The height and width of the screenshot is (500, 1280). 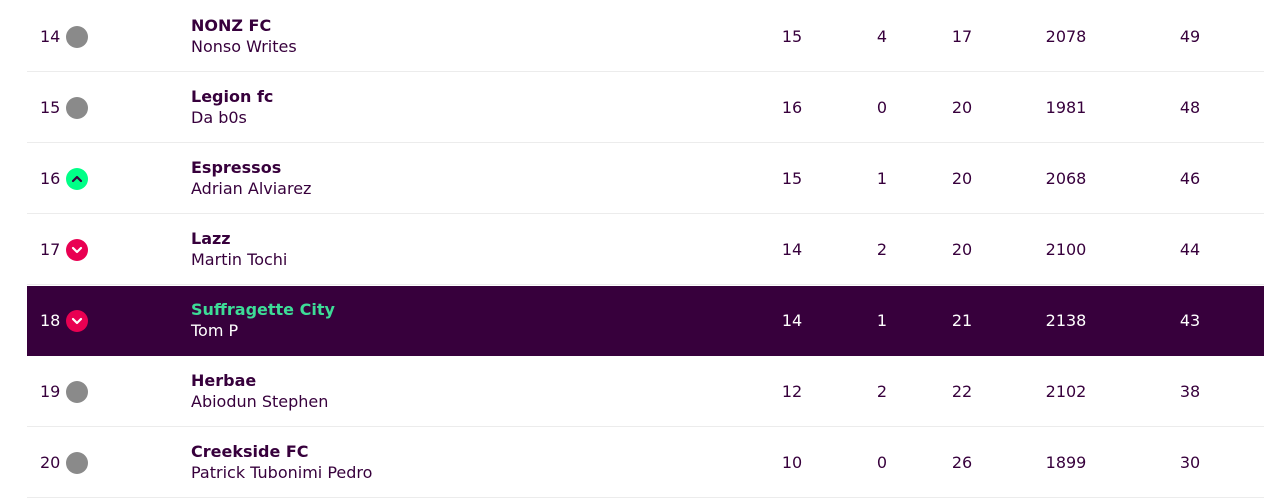 What do you see at coordinates (645, 37) in the screenshot?
I see `table-row: 14 NONZ FC Nonso Writes 15 4 17 2078 49` at bounding box center [645, 37].